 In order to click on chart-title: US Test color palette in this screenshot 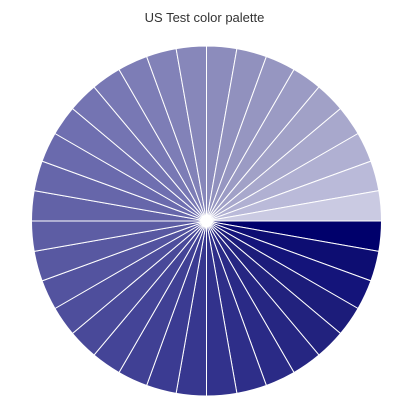, I will do `click(204, 17)`.